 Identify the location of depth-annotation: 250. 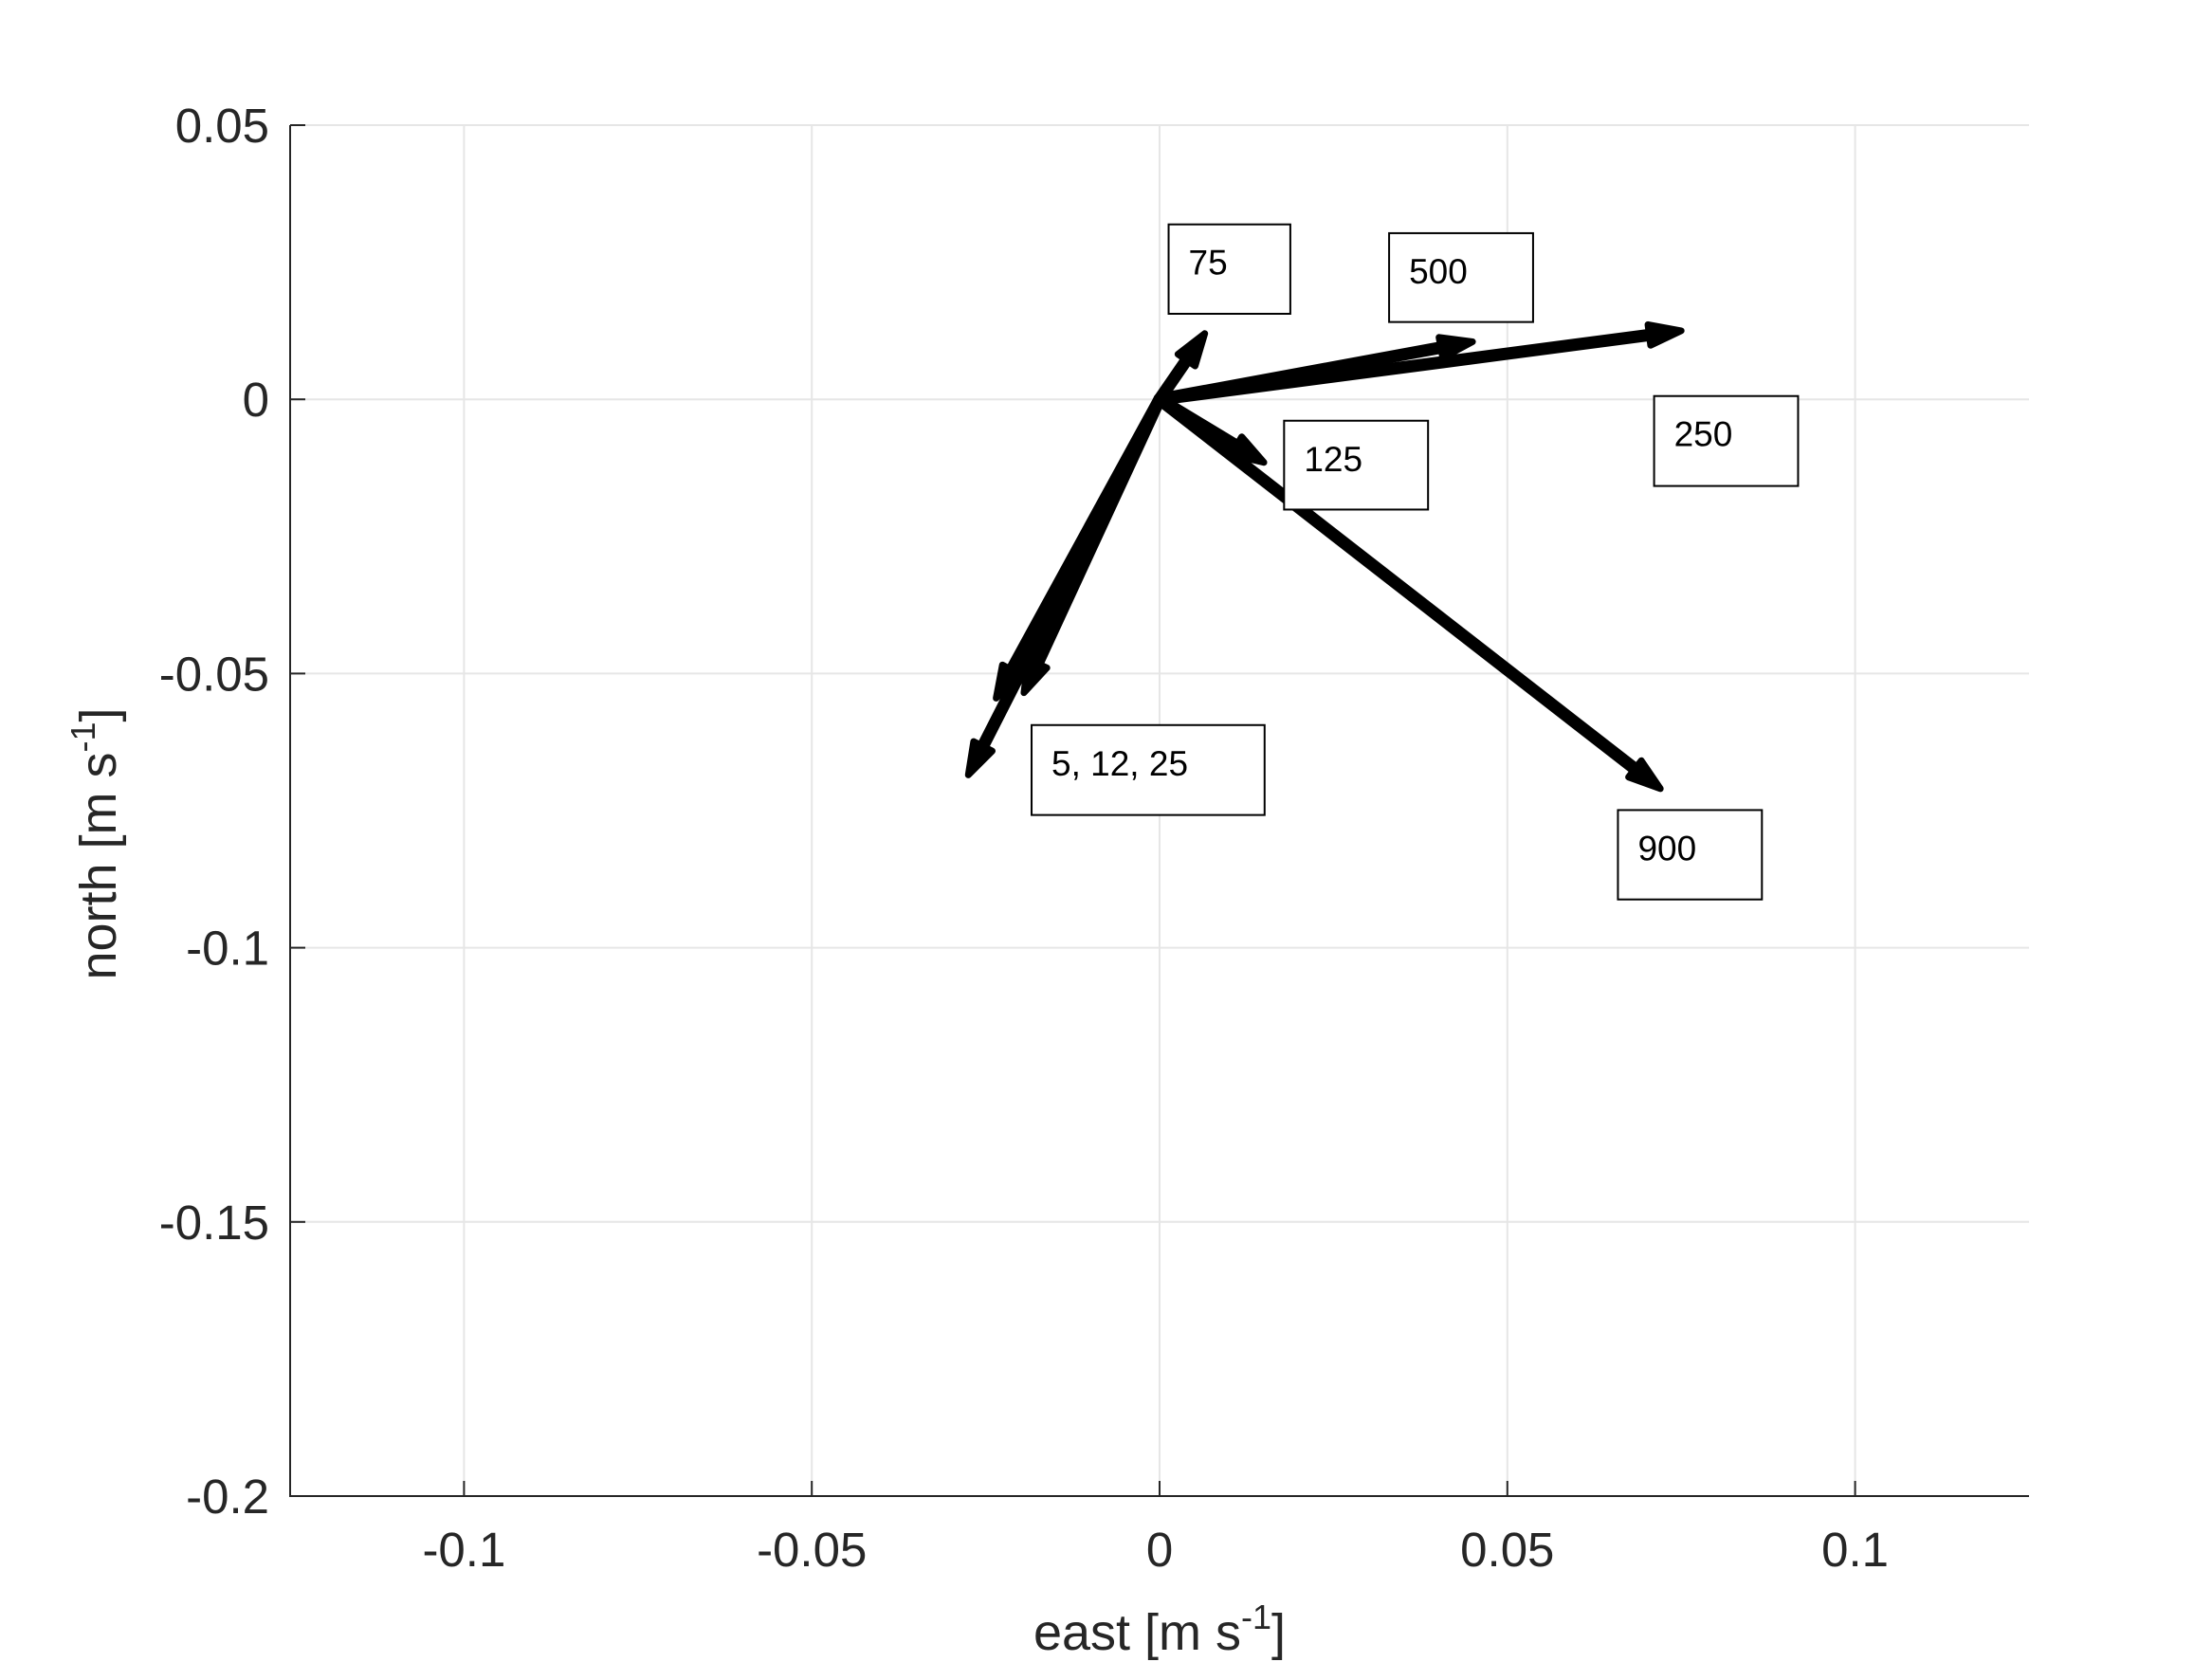
(1726, 440).